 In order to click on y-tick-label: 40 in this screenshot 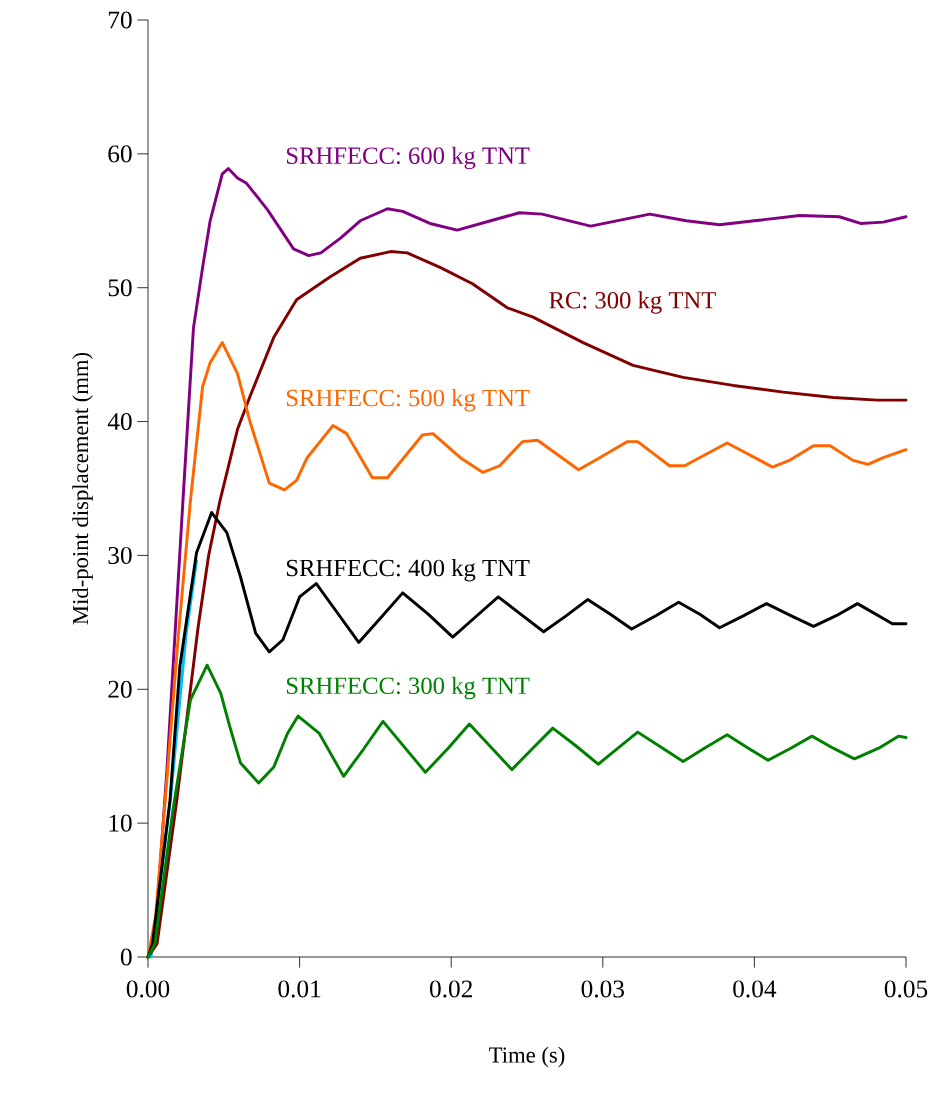, I will do `click(119, 422)`.